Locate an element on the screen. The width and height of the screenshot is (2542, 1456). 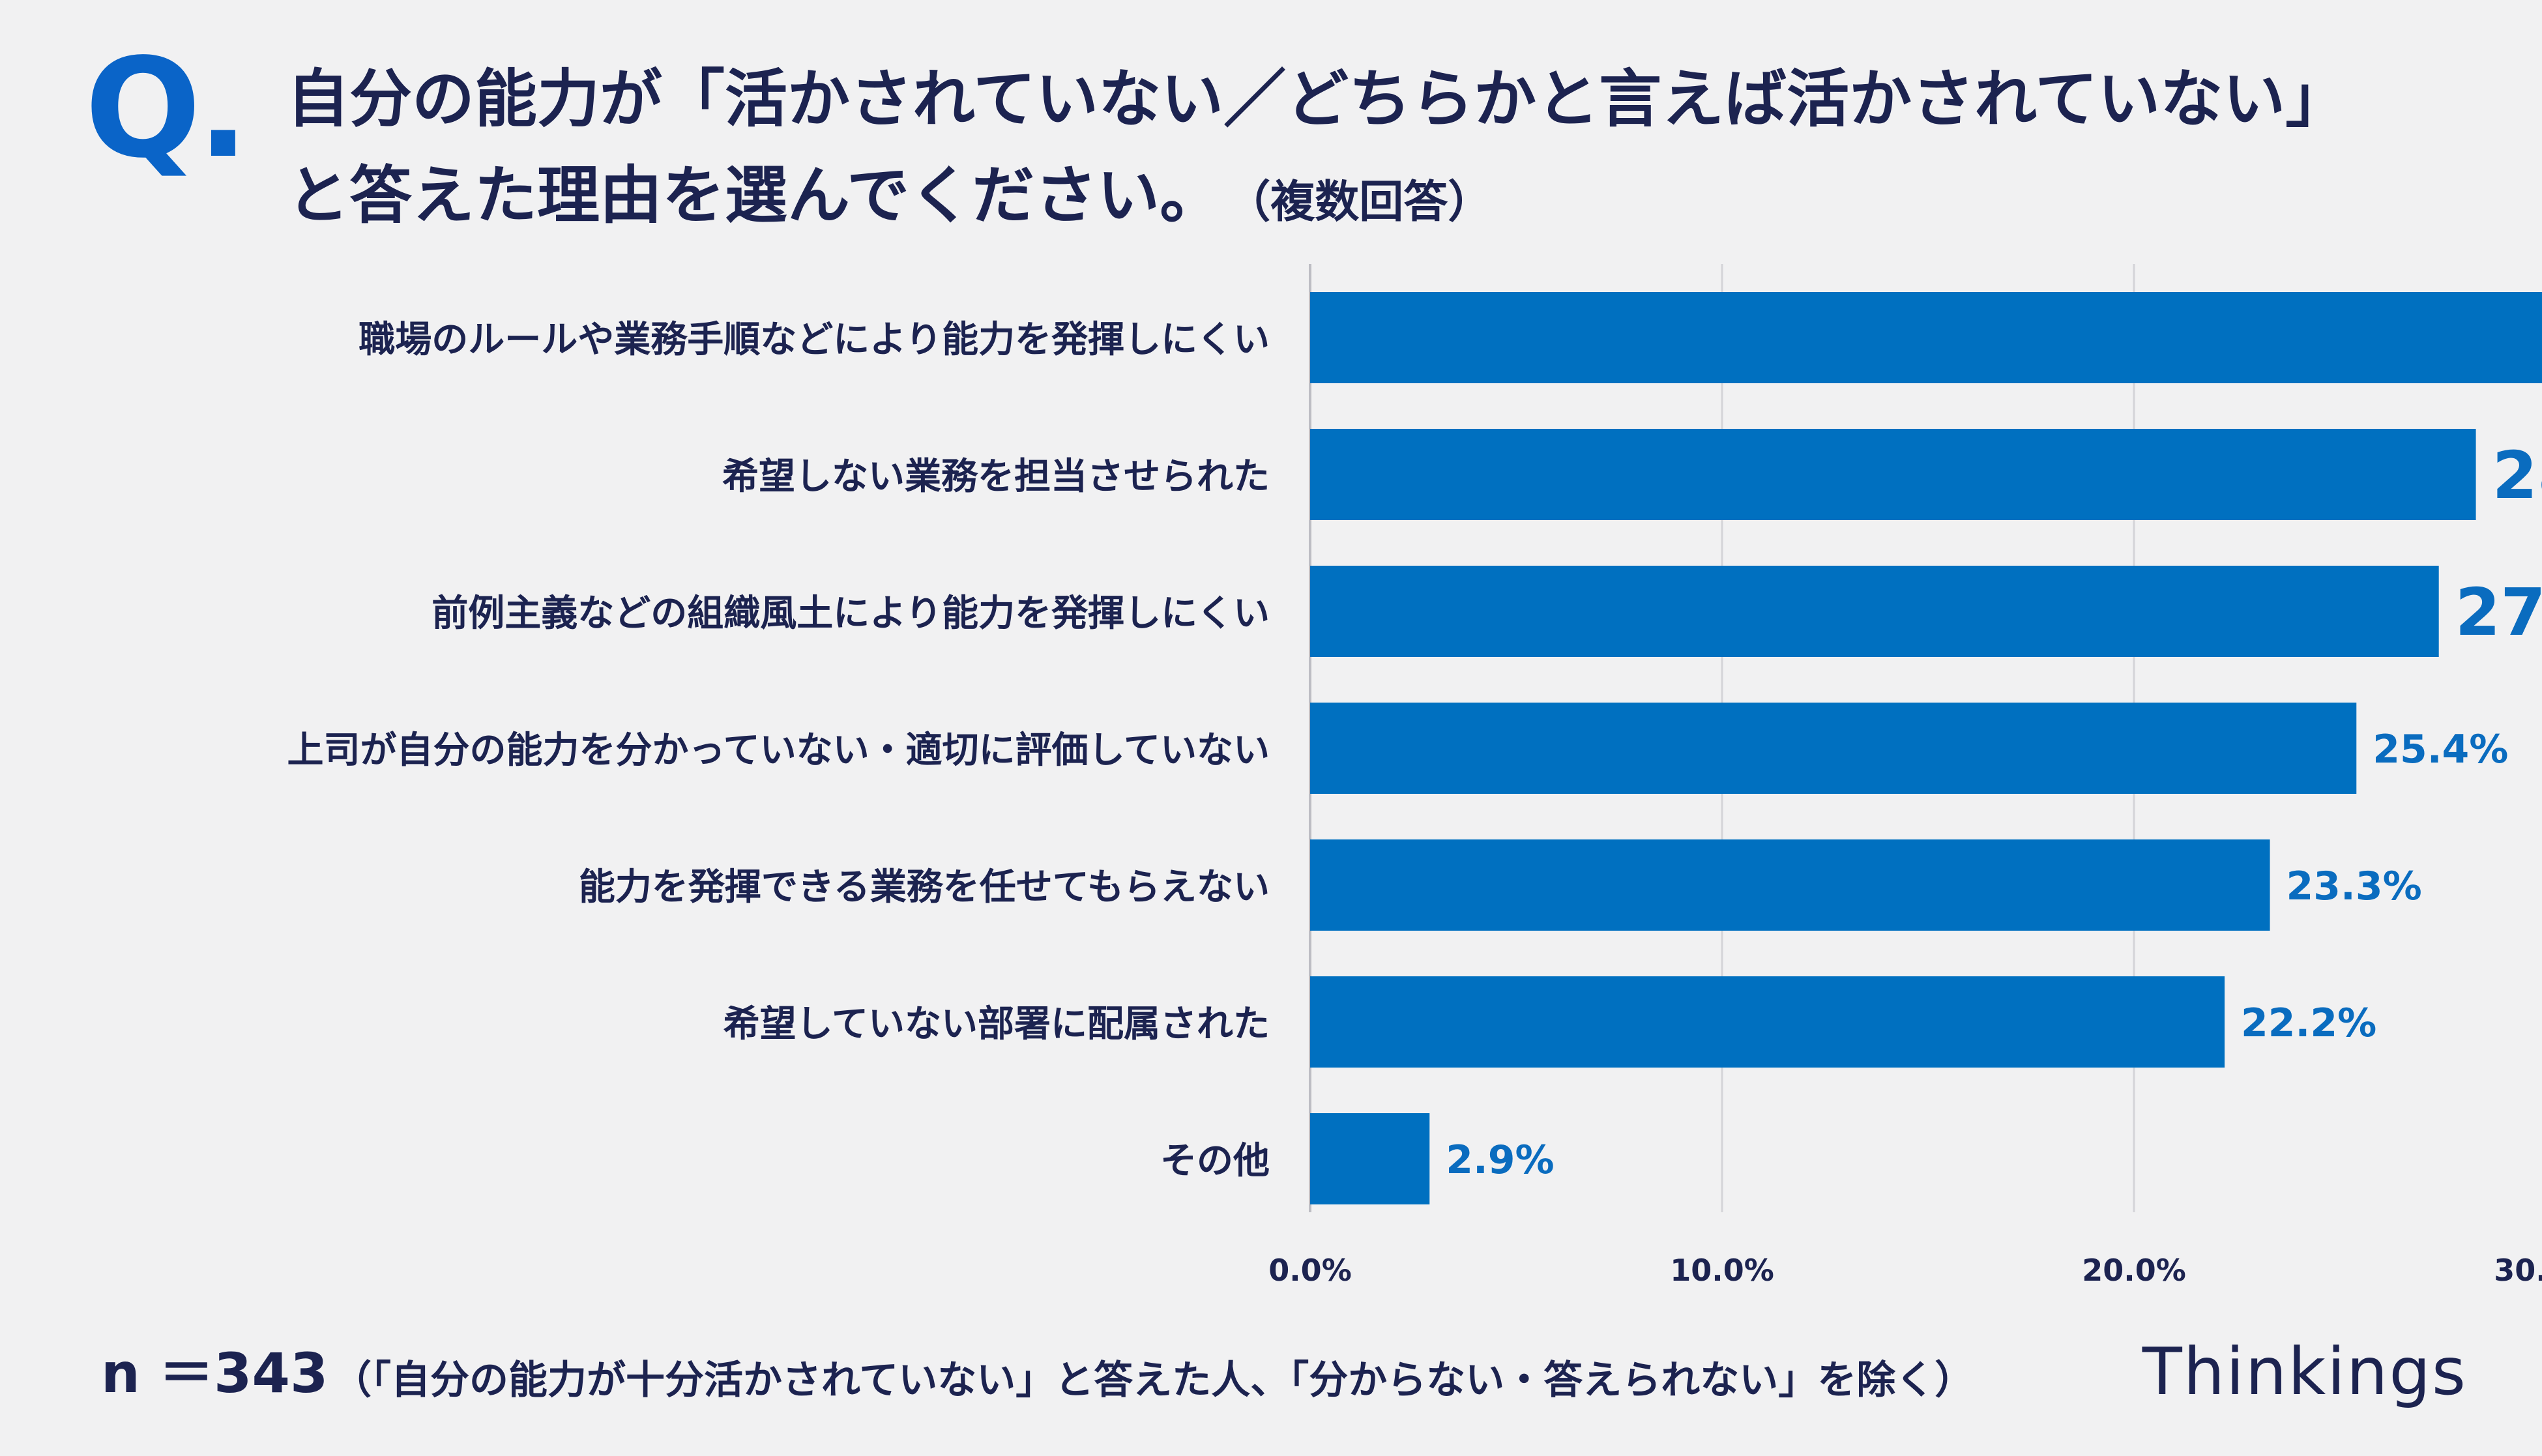
x-tick-label: 20.0% is located at coordinates (2134, 1271).